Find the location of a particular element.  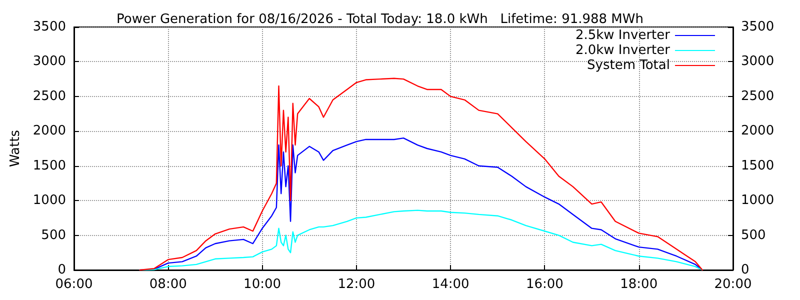

legend-label: 2.0kw Inverter is located at coordinates (623, 50).